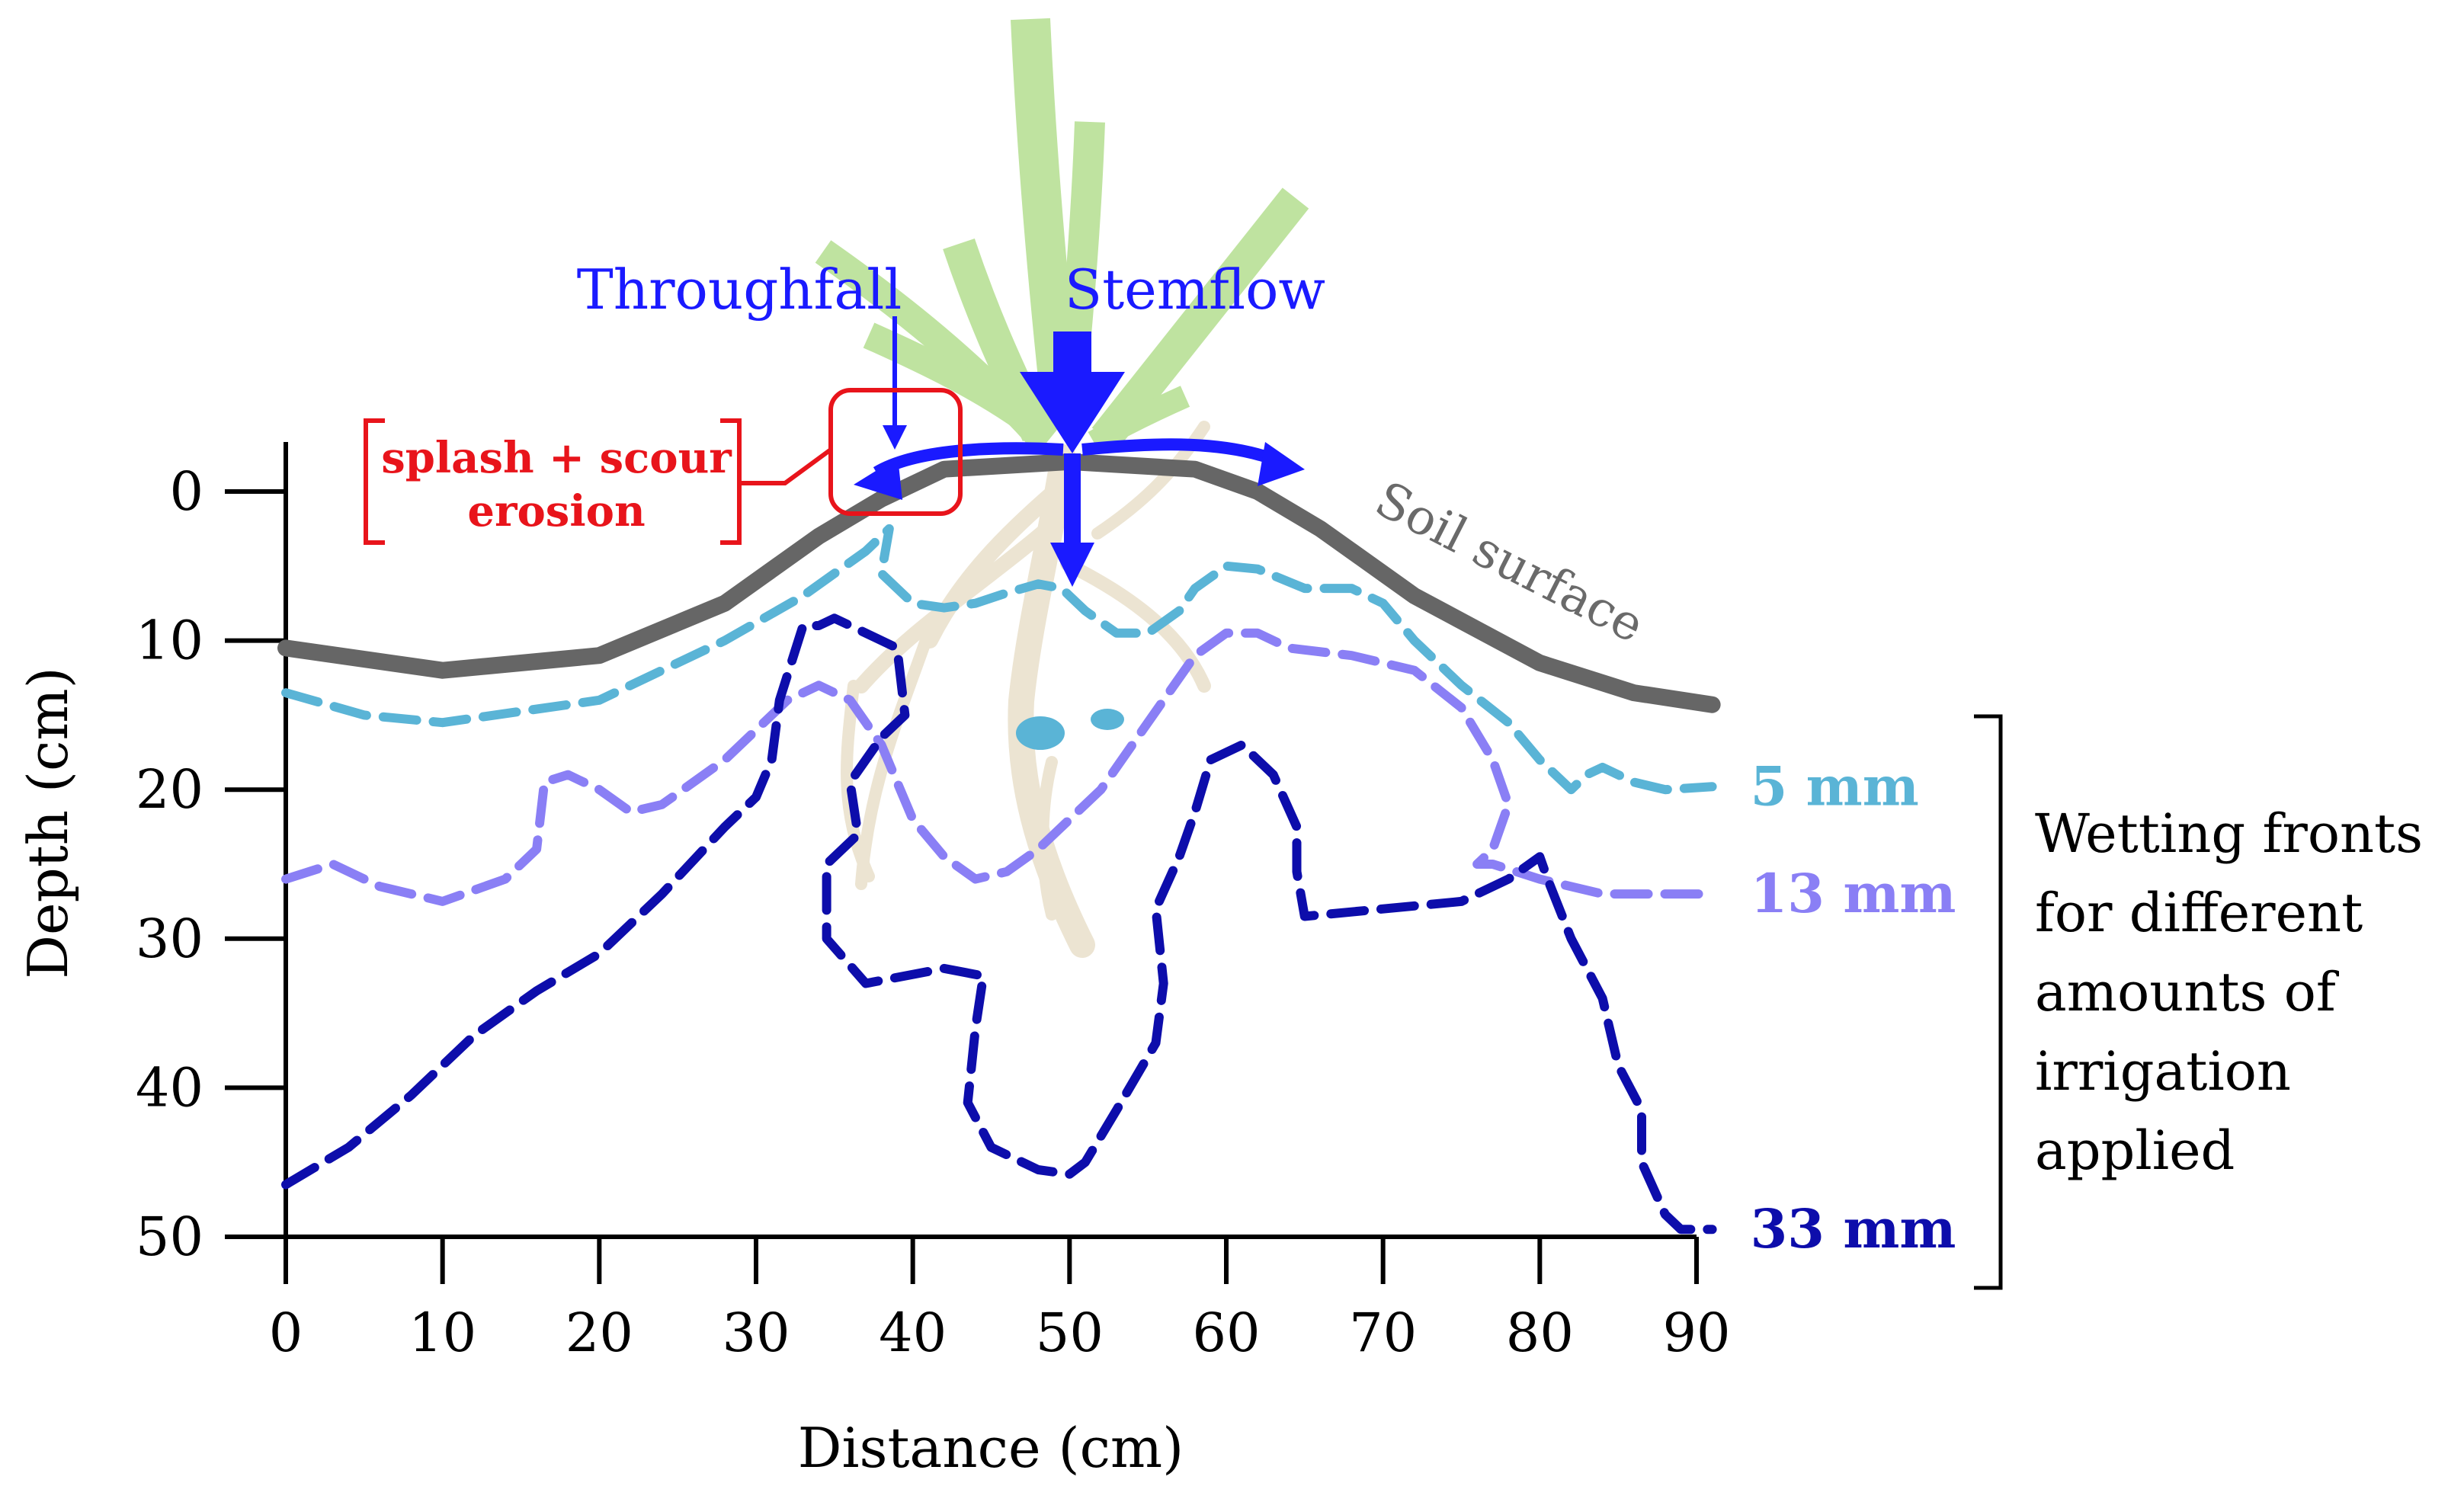 This screenshot has height=1502, width=2464. Describe the element at coordinates (1854, 894) in the screenshot. I see `series-label-13-mm: 13 mm` at that location.